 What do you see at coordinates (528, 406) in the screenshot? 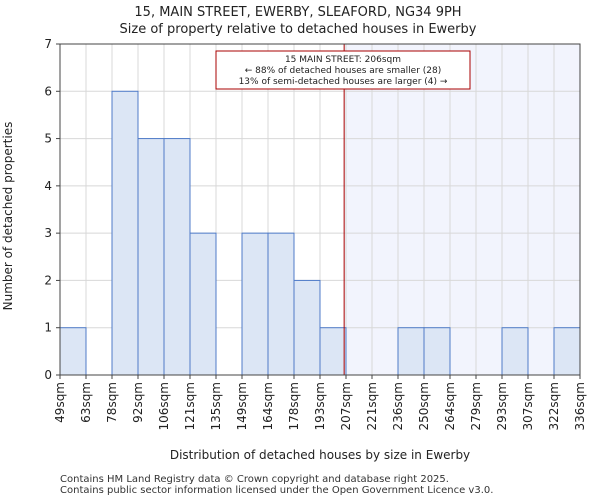
I see `x-tick-label: 307sqm` at bounding box center [528, 406].